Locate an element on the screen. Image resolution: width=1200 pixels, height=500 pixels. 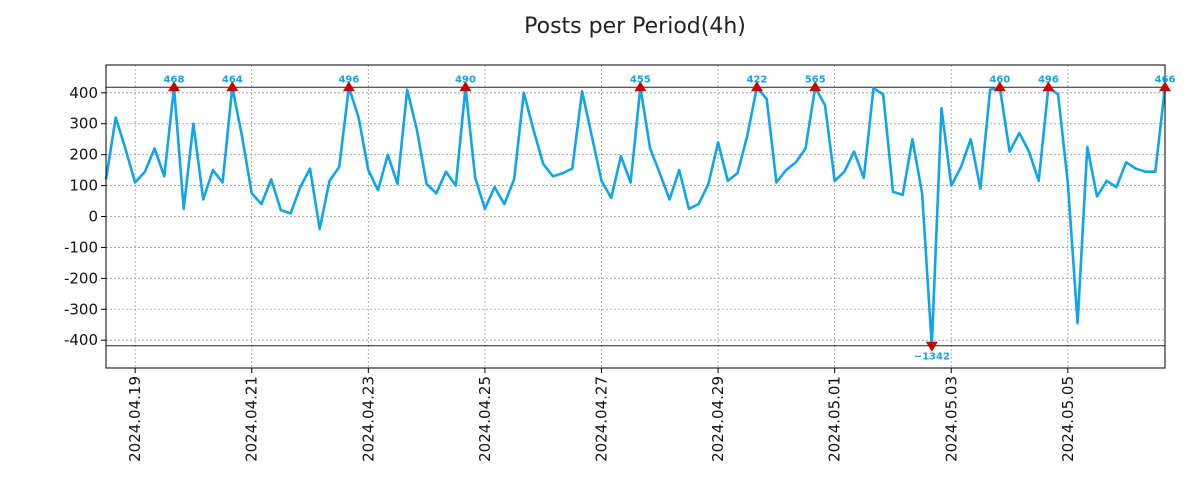
peak-label: −1342 is located at coordinates (932, 357).